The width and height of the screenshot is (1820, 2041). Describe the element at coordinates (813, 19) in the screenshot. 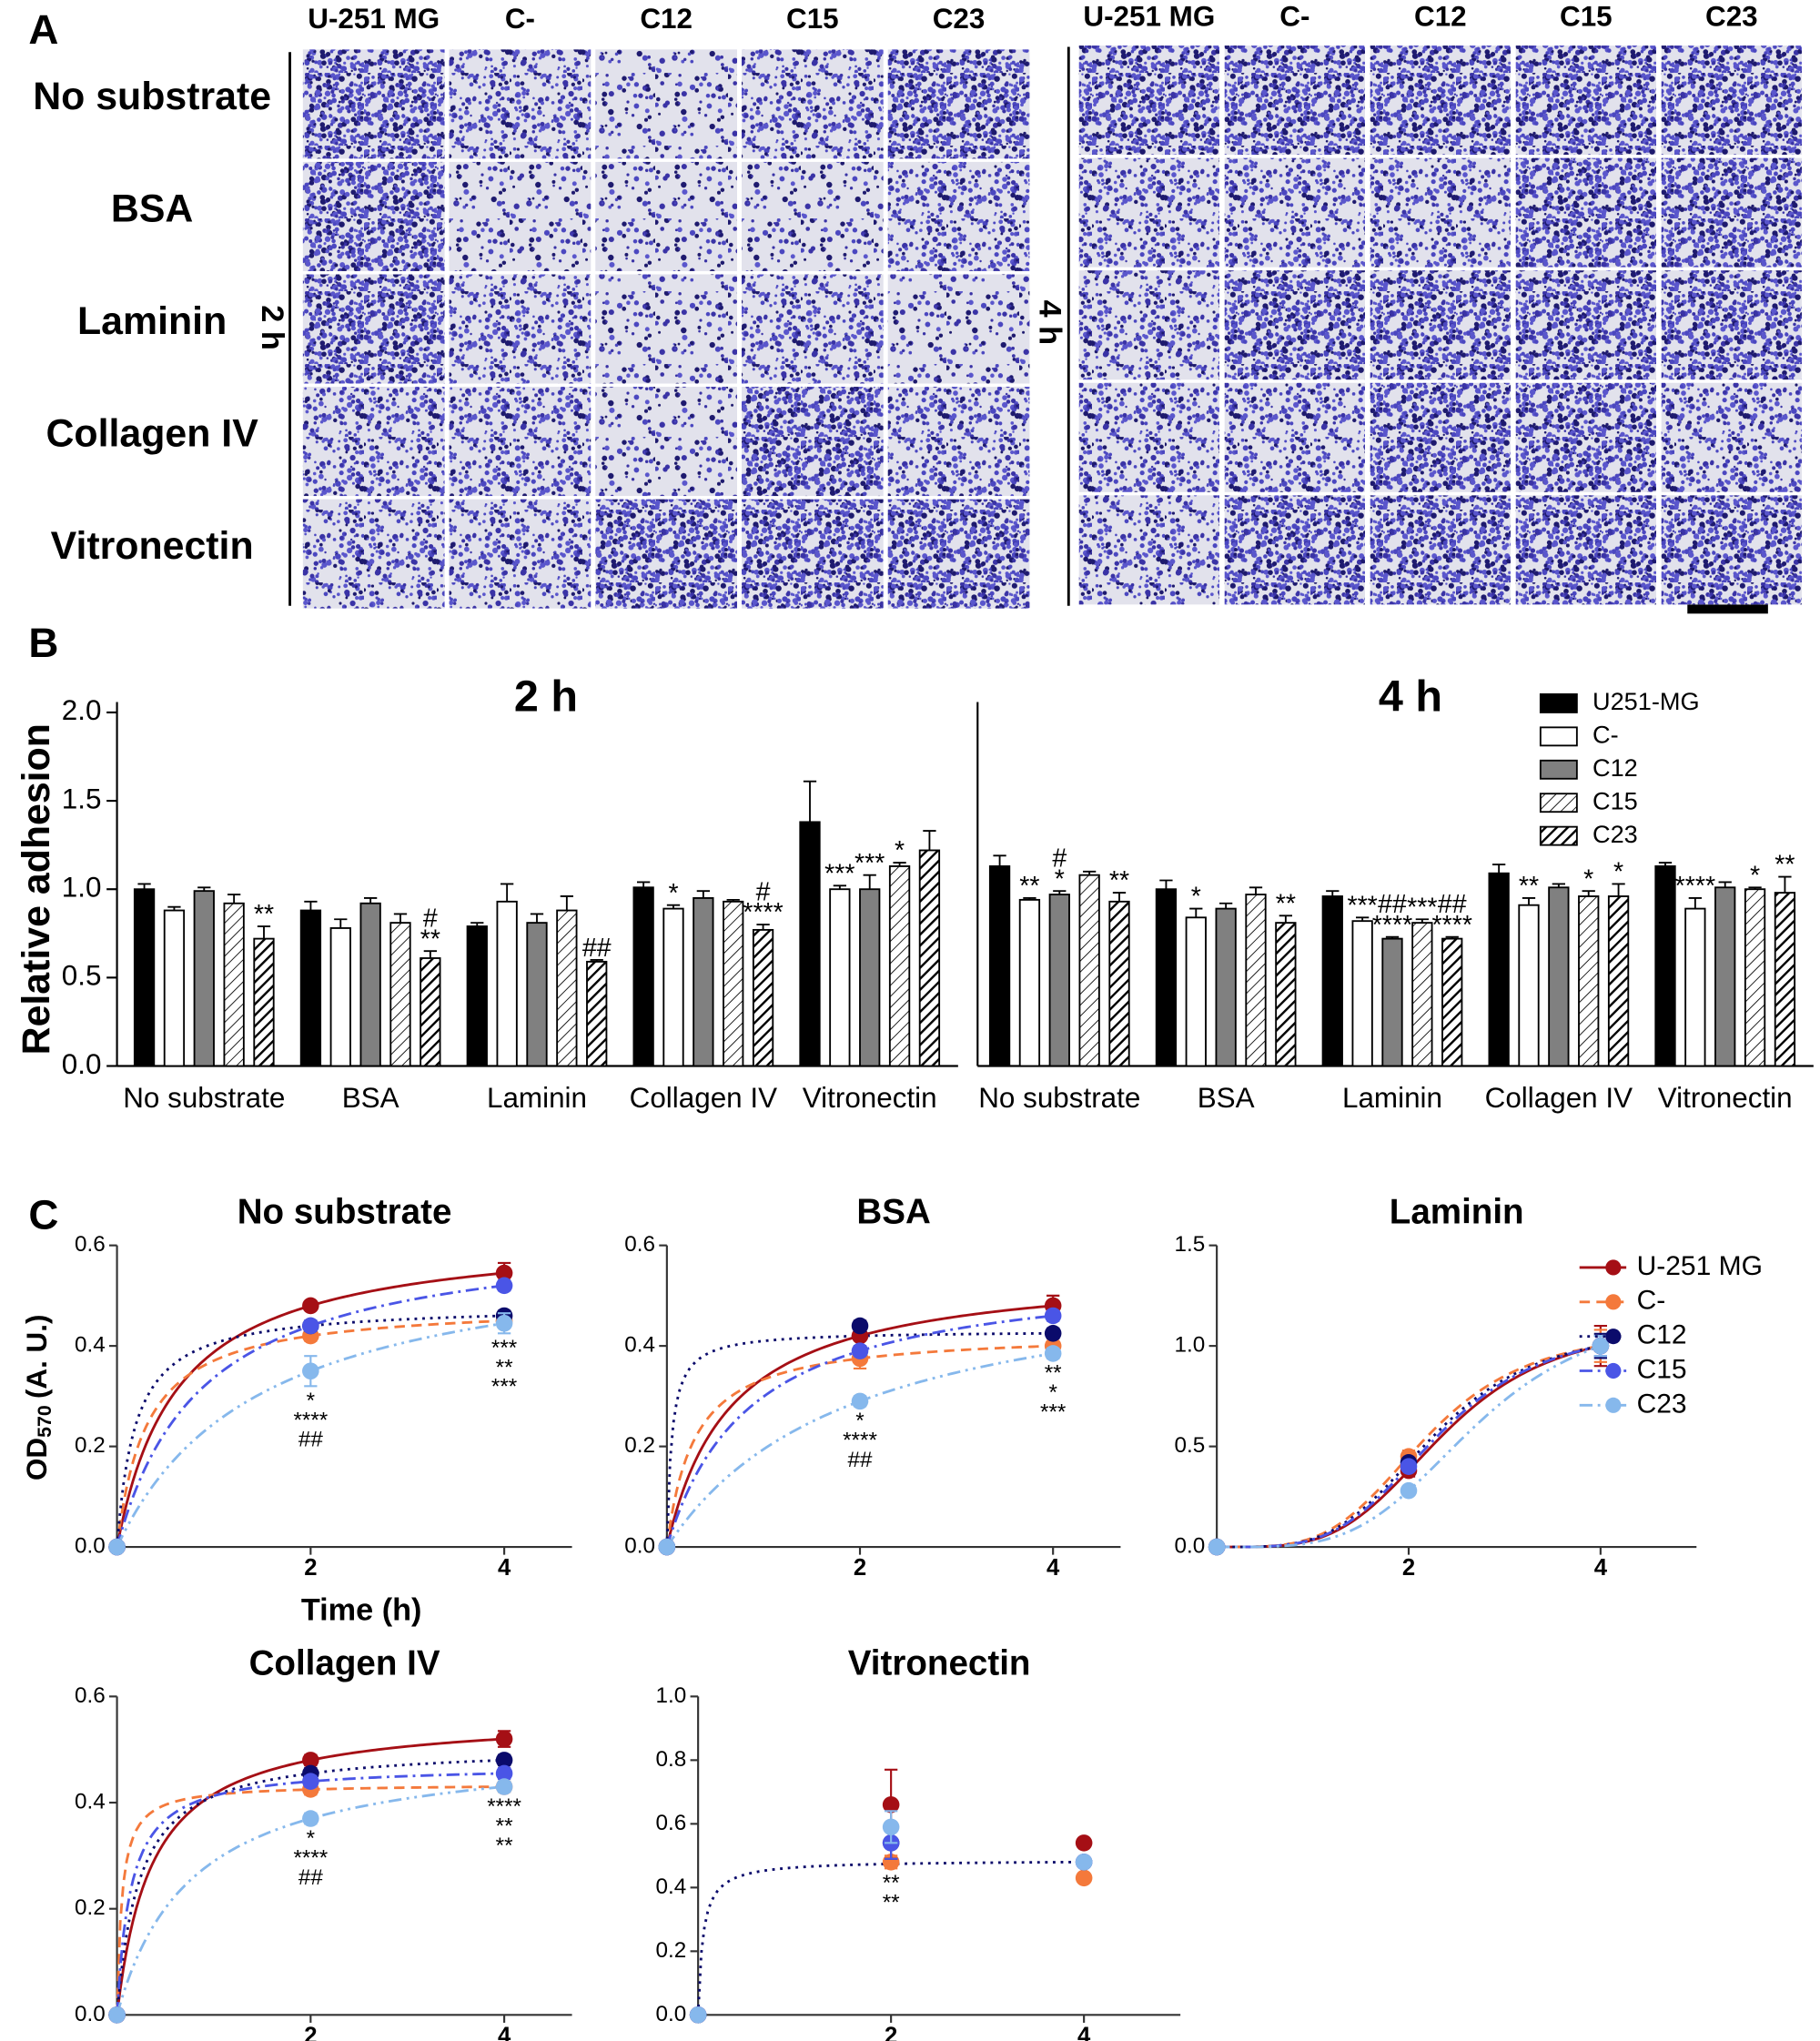

I see `column-label: C15` at that location.